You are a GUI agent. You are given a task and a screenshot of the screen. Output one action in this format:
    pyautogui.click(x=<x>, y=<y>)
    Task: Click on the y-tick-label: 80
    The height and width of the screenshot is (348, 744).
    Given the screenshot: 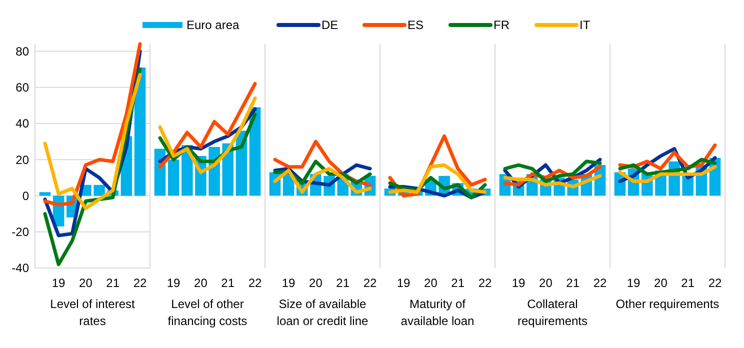 What is the action you would take?
    pyautogui.click(x=23, y=51)
    